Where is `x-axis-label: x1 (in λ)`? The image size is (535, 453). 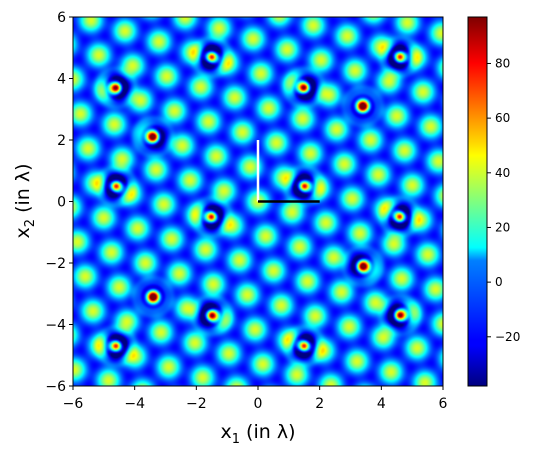 x-axis-label: x1 (in λ) is located at coordinates (257, 434).